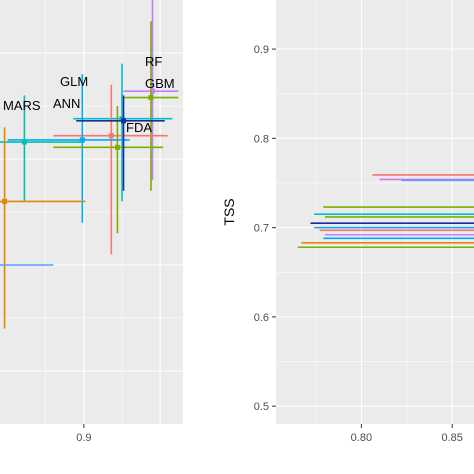  I want to click on x-tick-label: 0.85, so click(451, 438).